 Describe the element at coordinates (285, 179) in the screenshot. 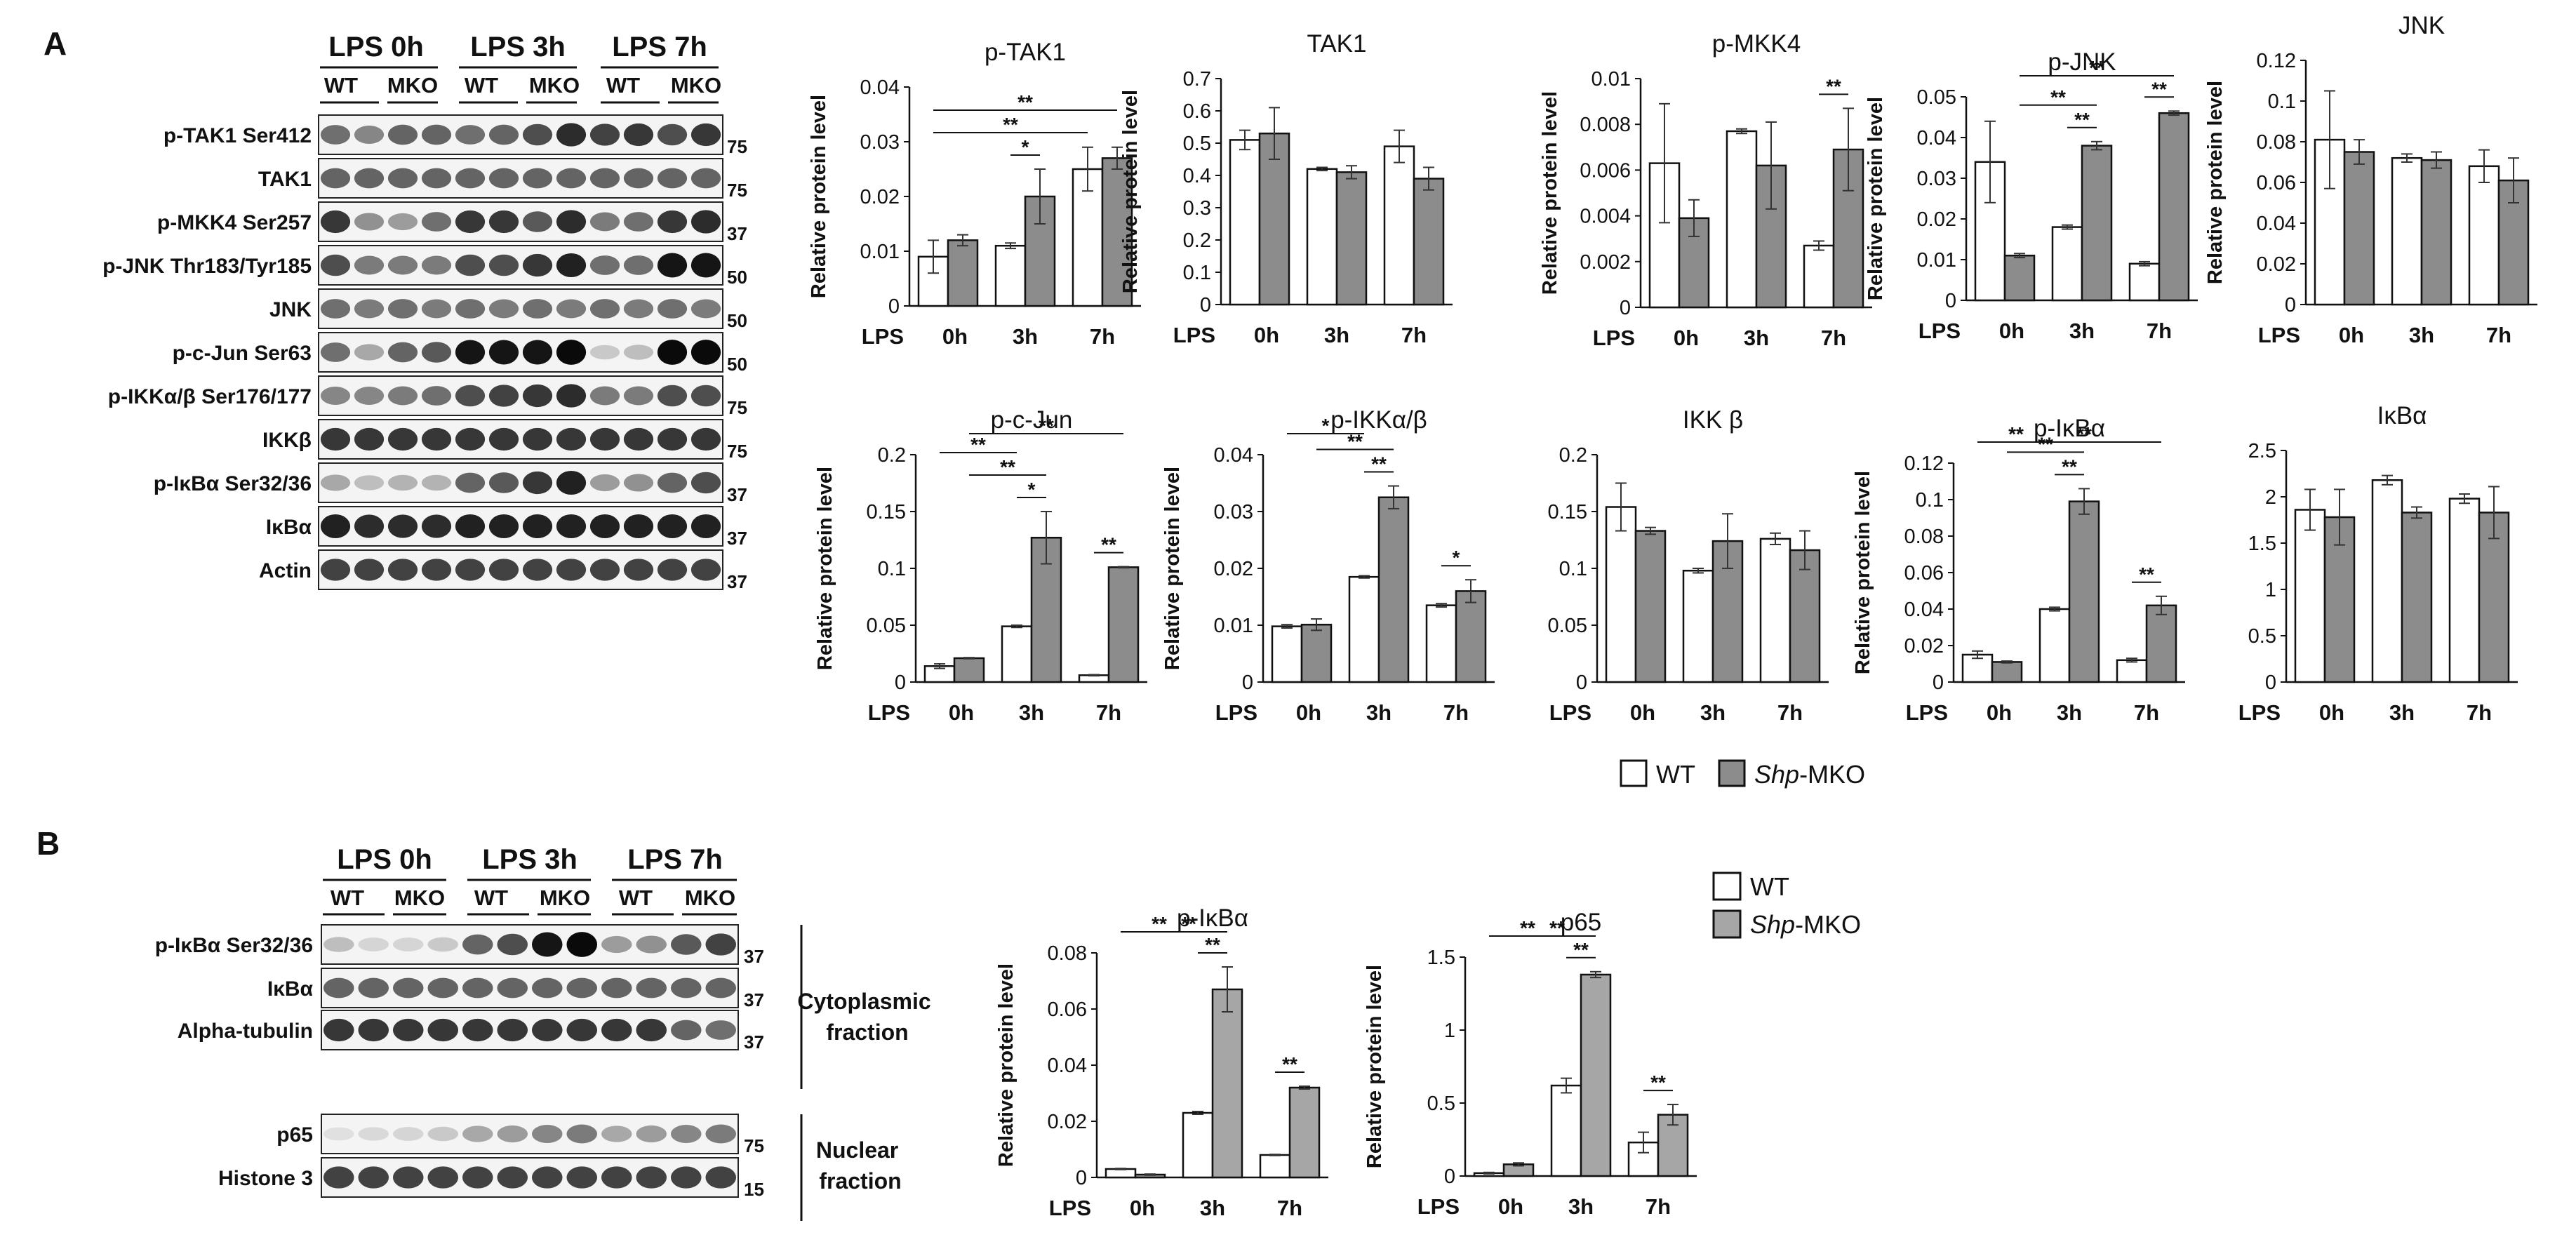

I see `blot-a-row-label: TAK1` at that location.